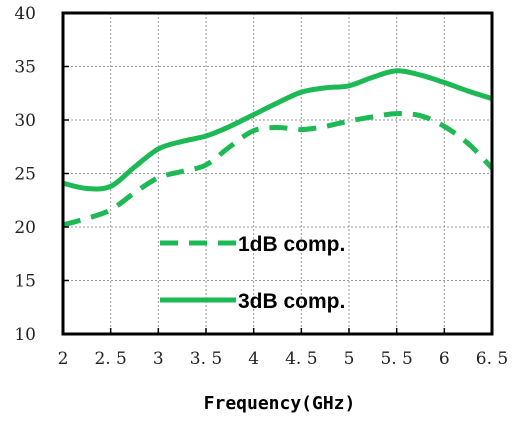  I want to click on x-tick-label: 6. 5, so click(492, 359).